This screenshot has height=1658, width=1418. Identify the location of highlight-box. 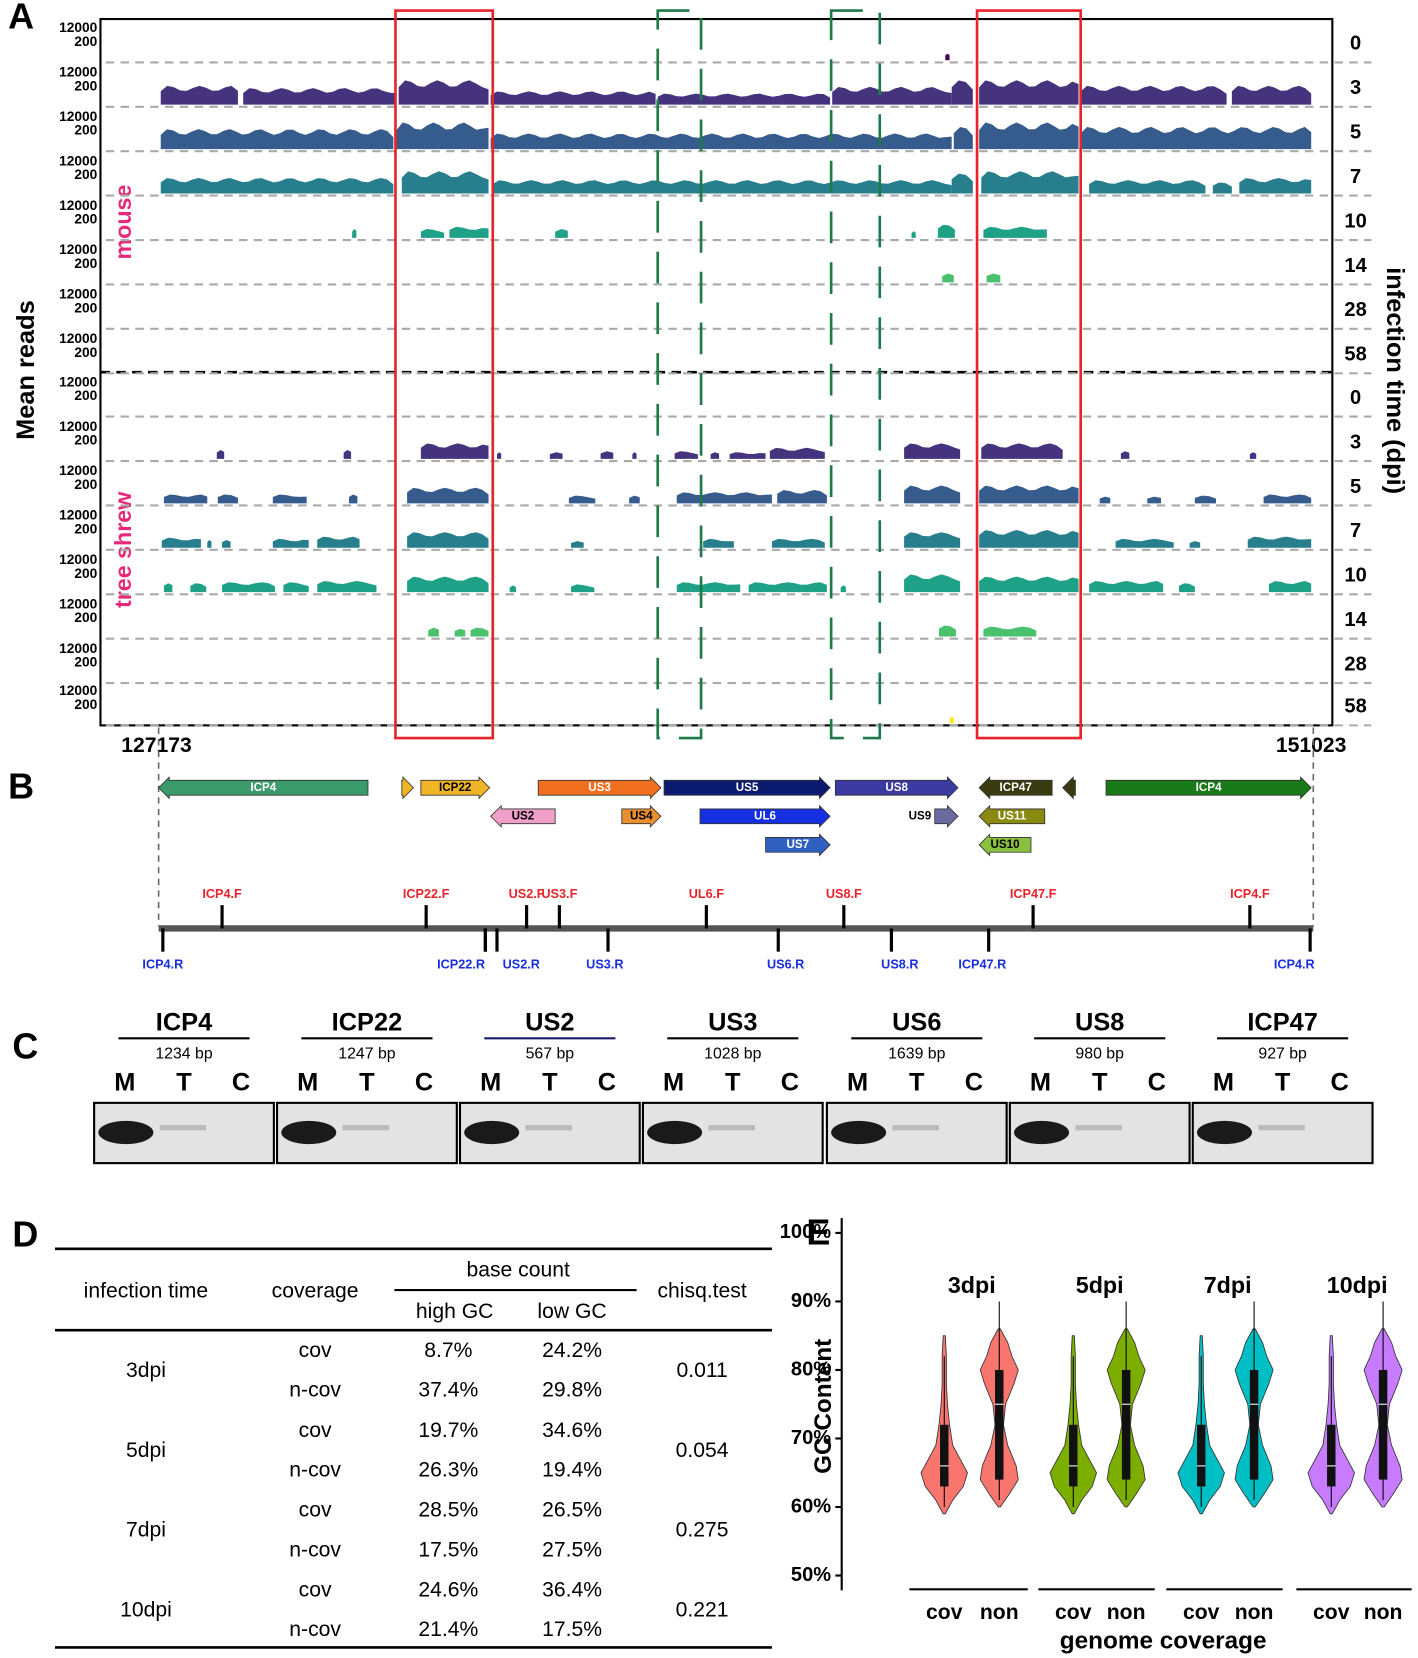
(1028, 374).